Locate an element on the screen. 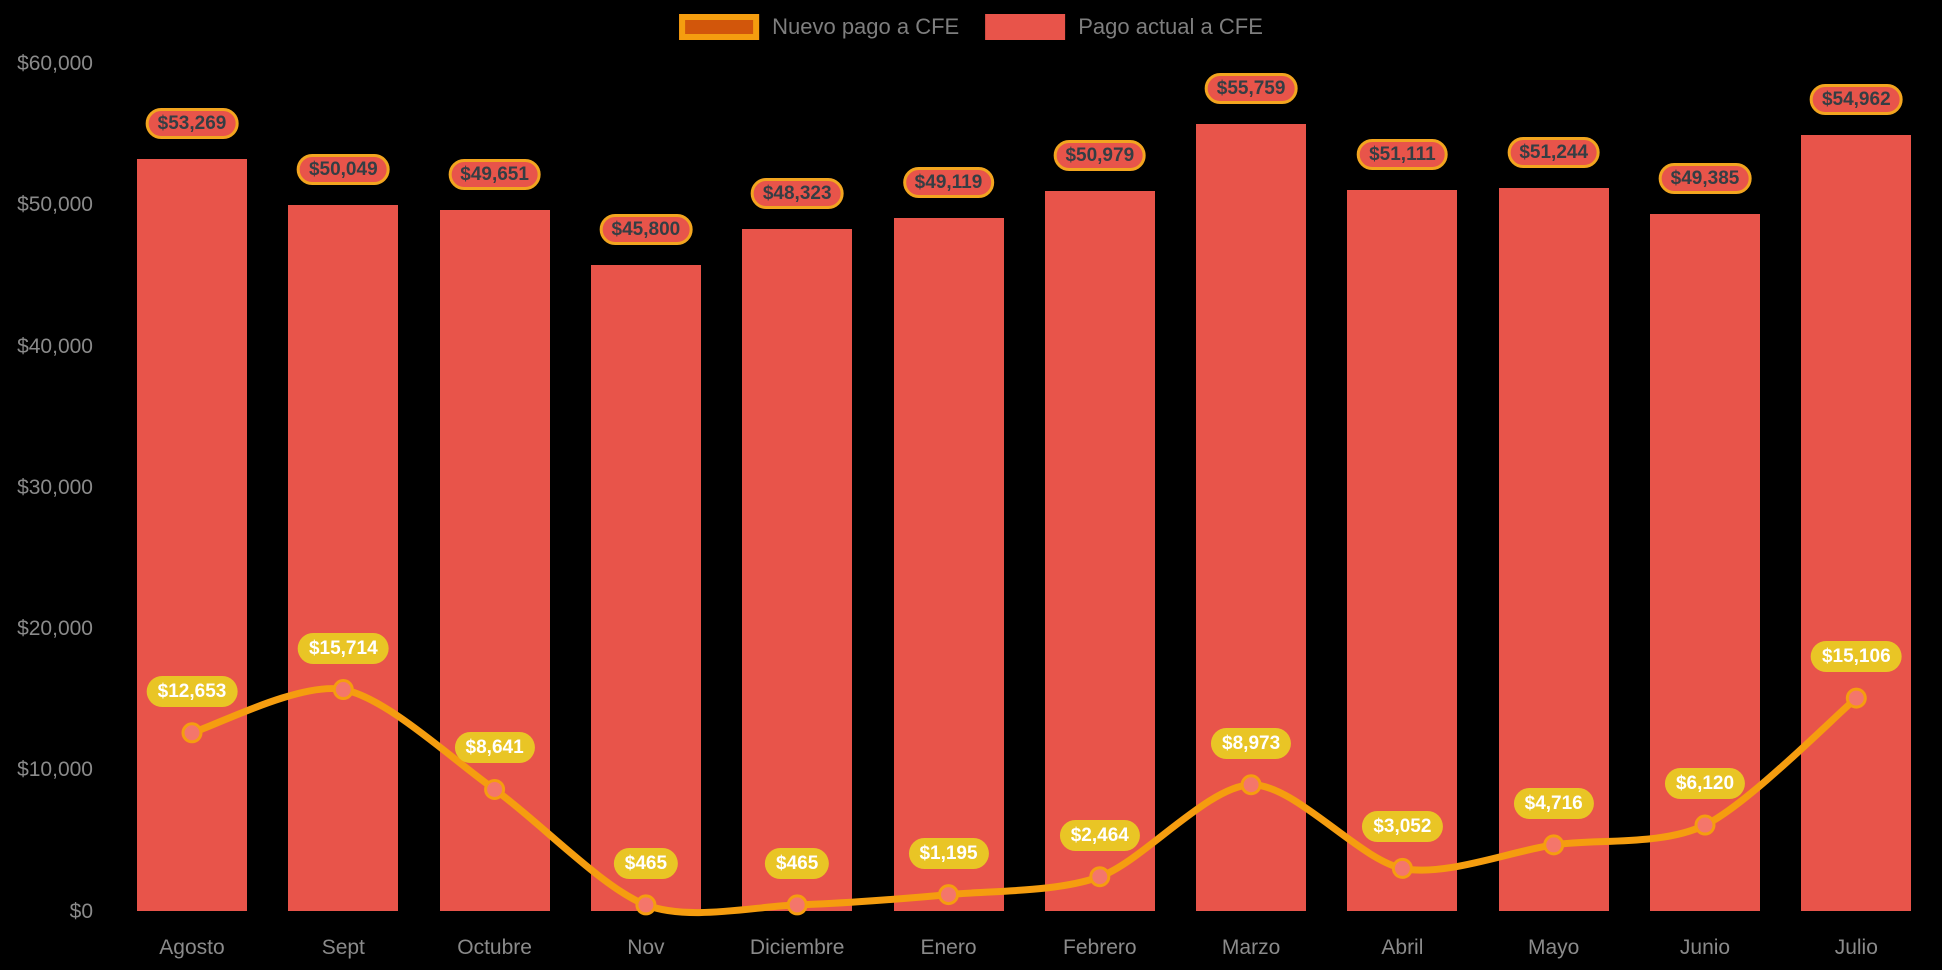 The height and width of the screenshot is (970, 1942). line-value-badge: $3,052 is located at coordinates (1402, 827).